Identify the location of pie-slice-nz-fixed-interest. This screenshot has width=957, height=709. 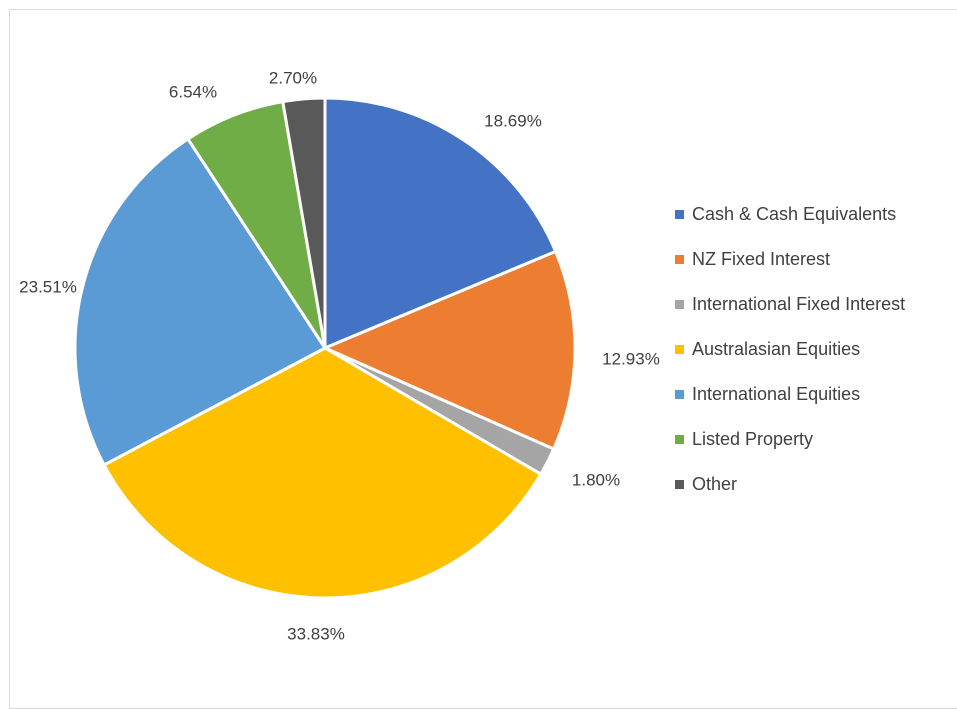
(450, 350).